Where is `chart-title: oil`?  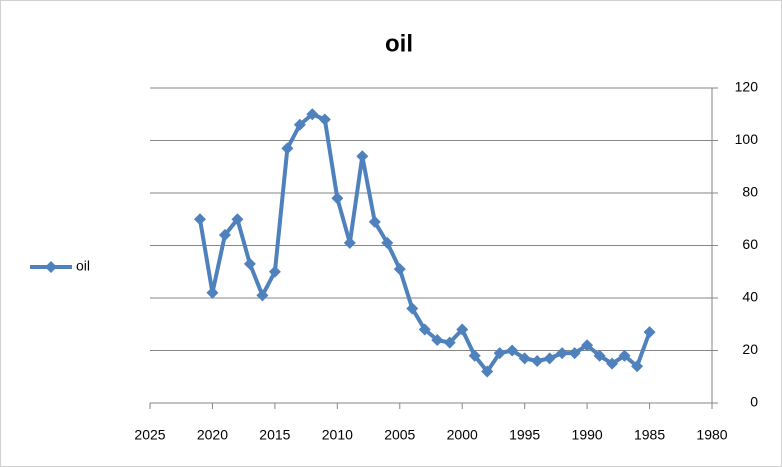
chart-title: oil is located at coordinates (399, 43).